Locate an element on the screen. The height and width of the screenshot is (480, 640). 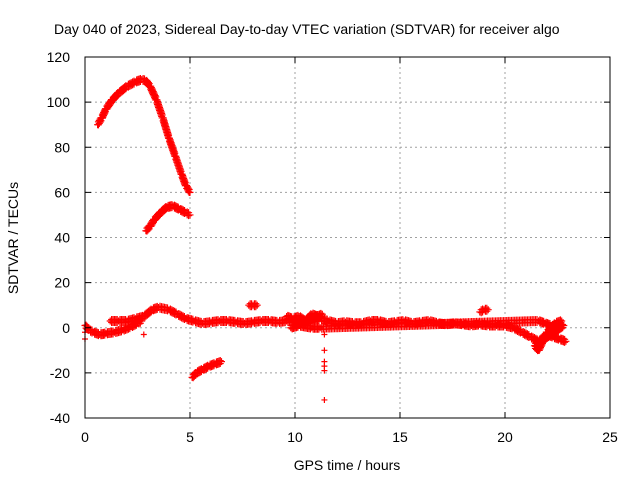
y-tick-label: 60 is located at coordinates (62, 192).